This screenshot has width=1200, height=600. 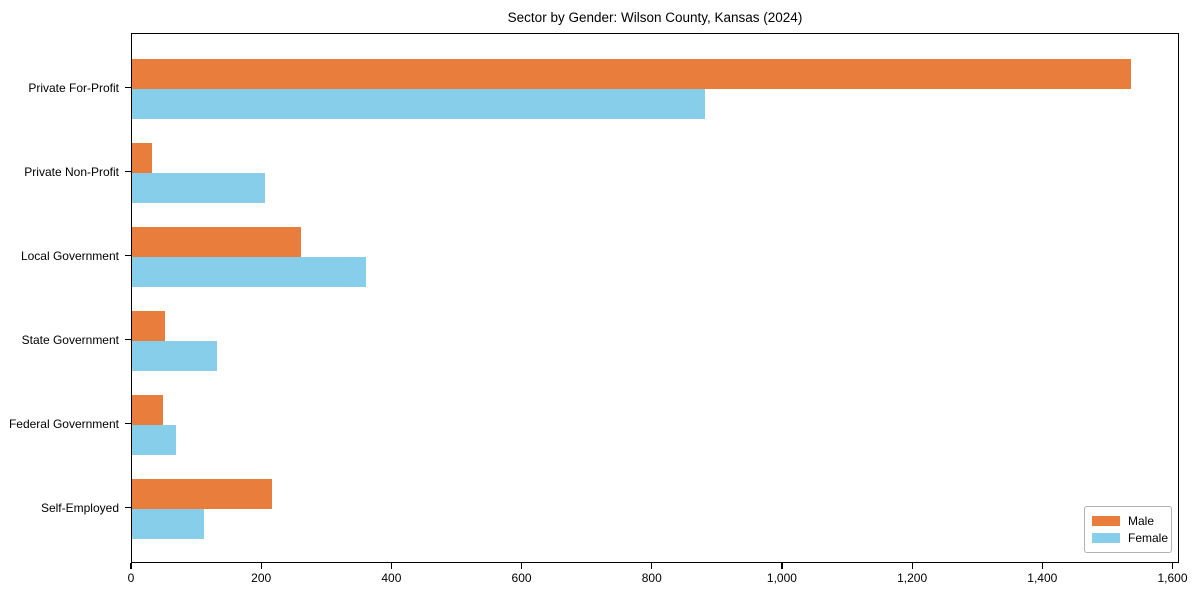 I want to click on x-tick-label-400: 400, so click(x=391, y=578).